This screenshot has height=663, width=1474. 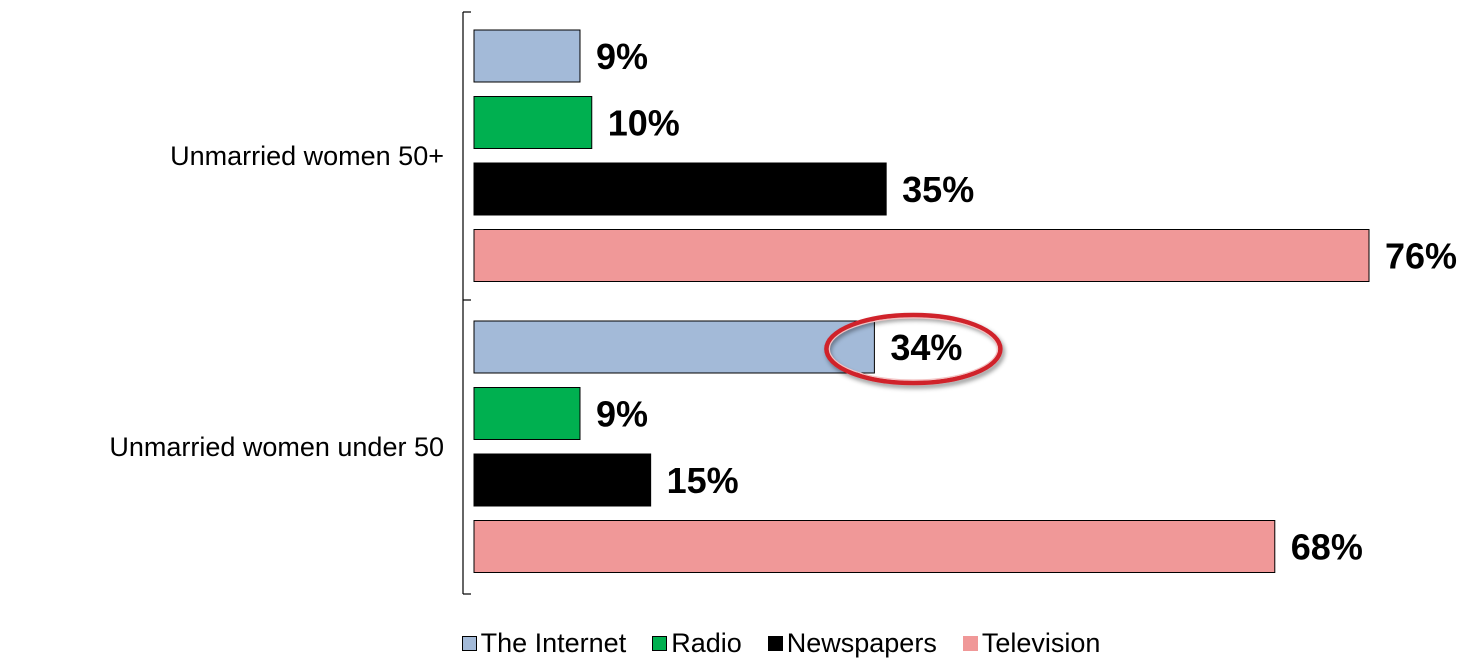 What do you see at coordinates (706, 643) in the screenshot?
I see `legend-label: Radio` at bounding box center [706, 643].